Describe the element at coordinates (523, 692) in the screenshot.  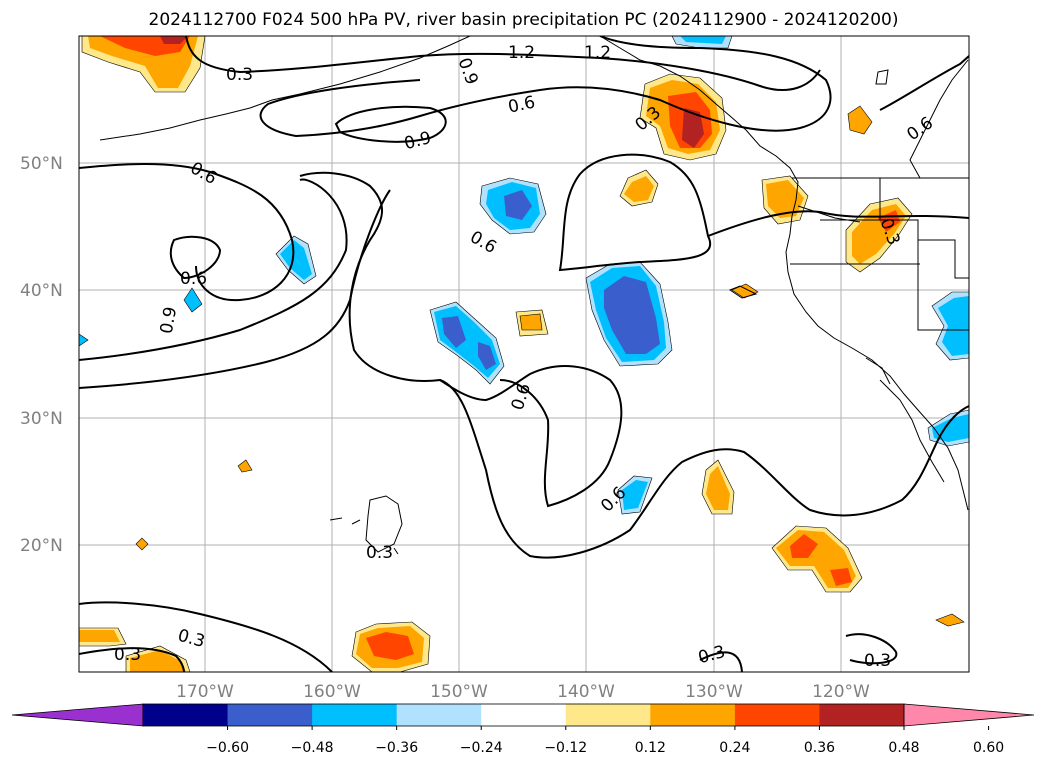
I see `lon-axis: 170°W 160°W 150°W 140°W 130°W 120°W` at that location.